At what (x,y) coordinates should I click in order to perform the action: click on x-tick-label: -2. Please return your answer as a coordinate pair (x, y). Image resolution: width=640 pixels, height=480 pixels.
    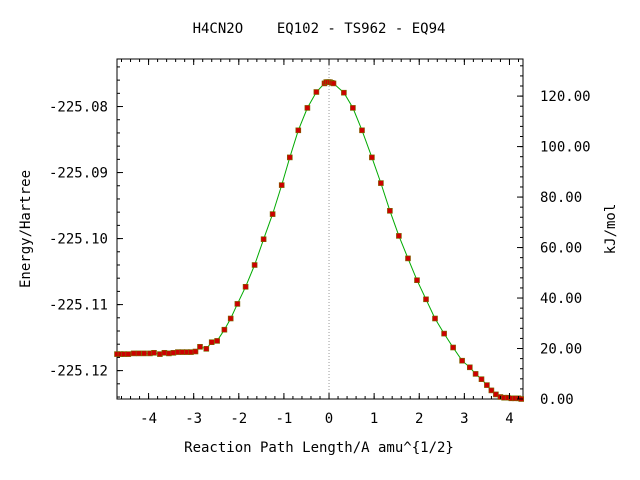
    Looking at the image, I should click on (238, 419).